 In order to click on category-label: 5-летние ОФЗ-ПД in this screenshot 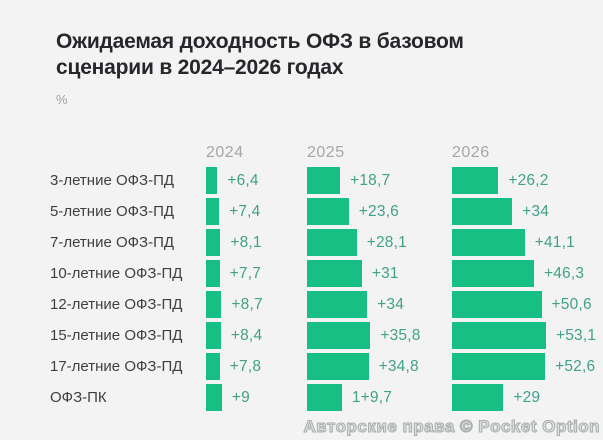, I will do `click(112, 211)`.